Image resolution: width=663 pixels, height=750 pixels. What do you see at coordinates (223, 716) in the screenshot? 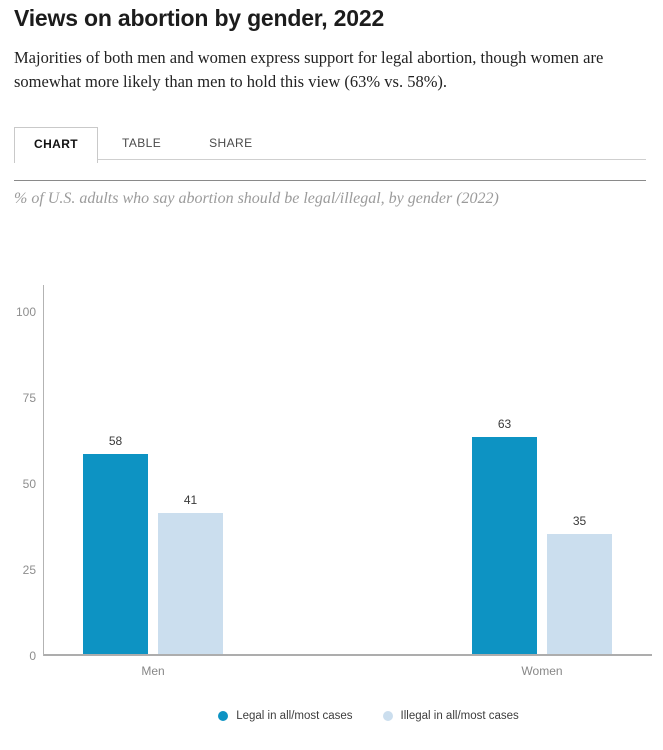
I see `legend-dot-legal` at bounding box center [223, 716].